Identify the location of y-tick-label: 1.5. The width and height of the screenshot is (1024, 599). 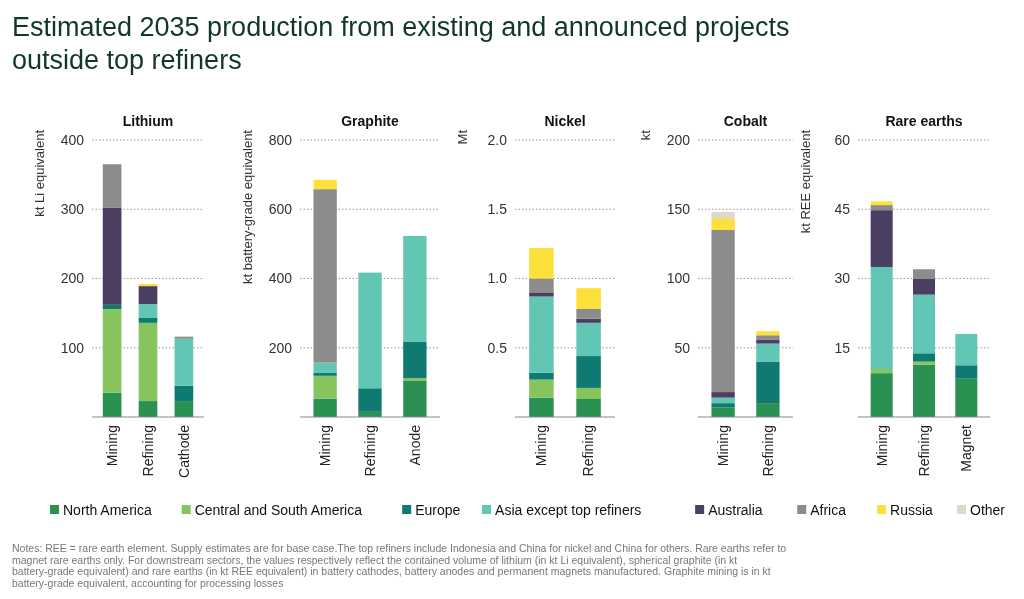
(497, 209).